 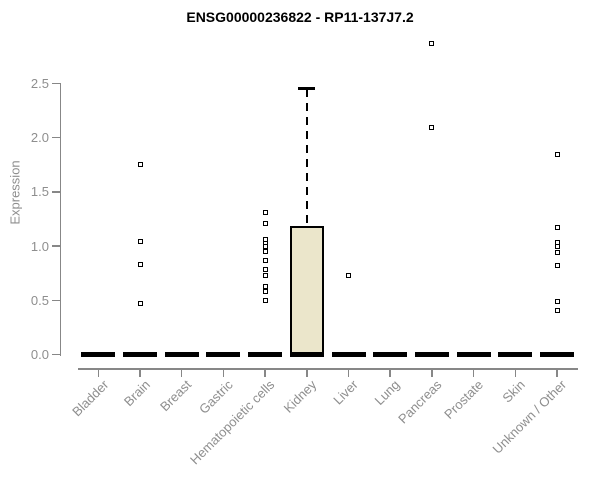 I want to click on x-axis-tick-label: Prostate, so click(x=464, y=399).